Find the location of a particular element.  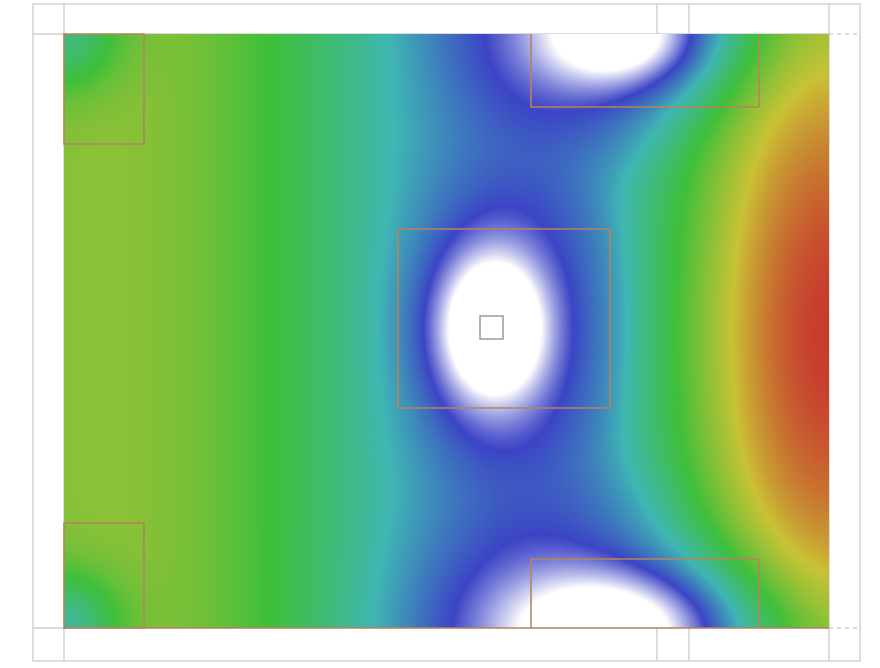

square-marker-icon is located at coordinates (491, 327).